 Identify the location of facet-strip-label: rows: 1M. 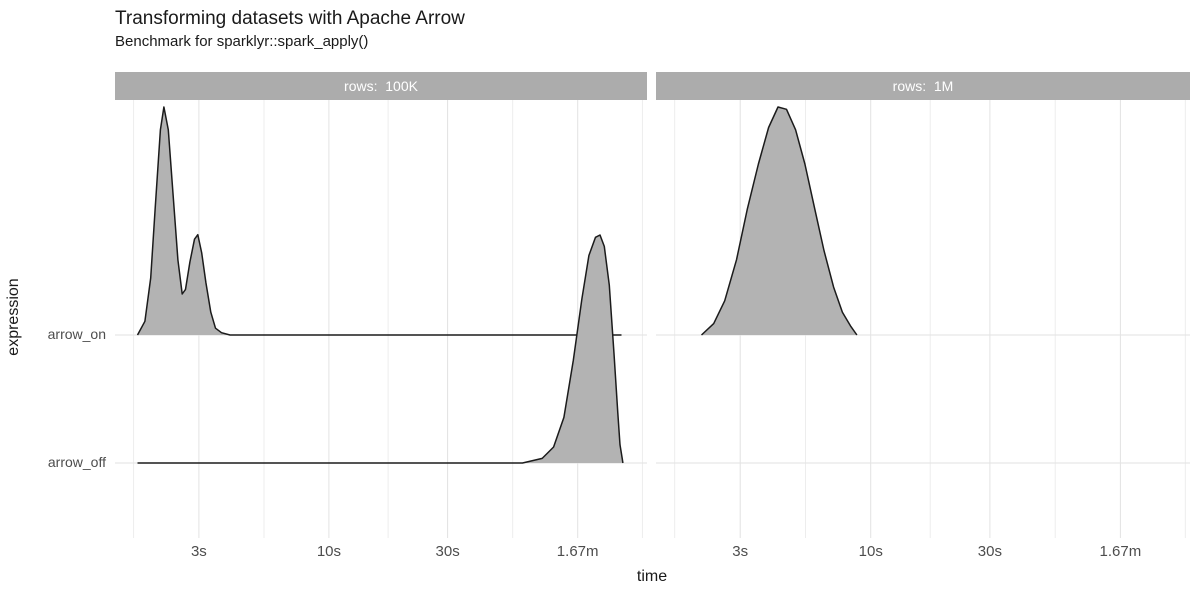
(923, 86).